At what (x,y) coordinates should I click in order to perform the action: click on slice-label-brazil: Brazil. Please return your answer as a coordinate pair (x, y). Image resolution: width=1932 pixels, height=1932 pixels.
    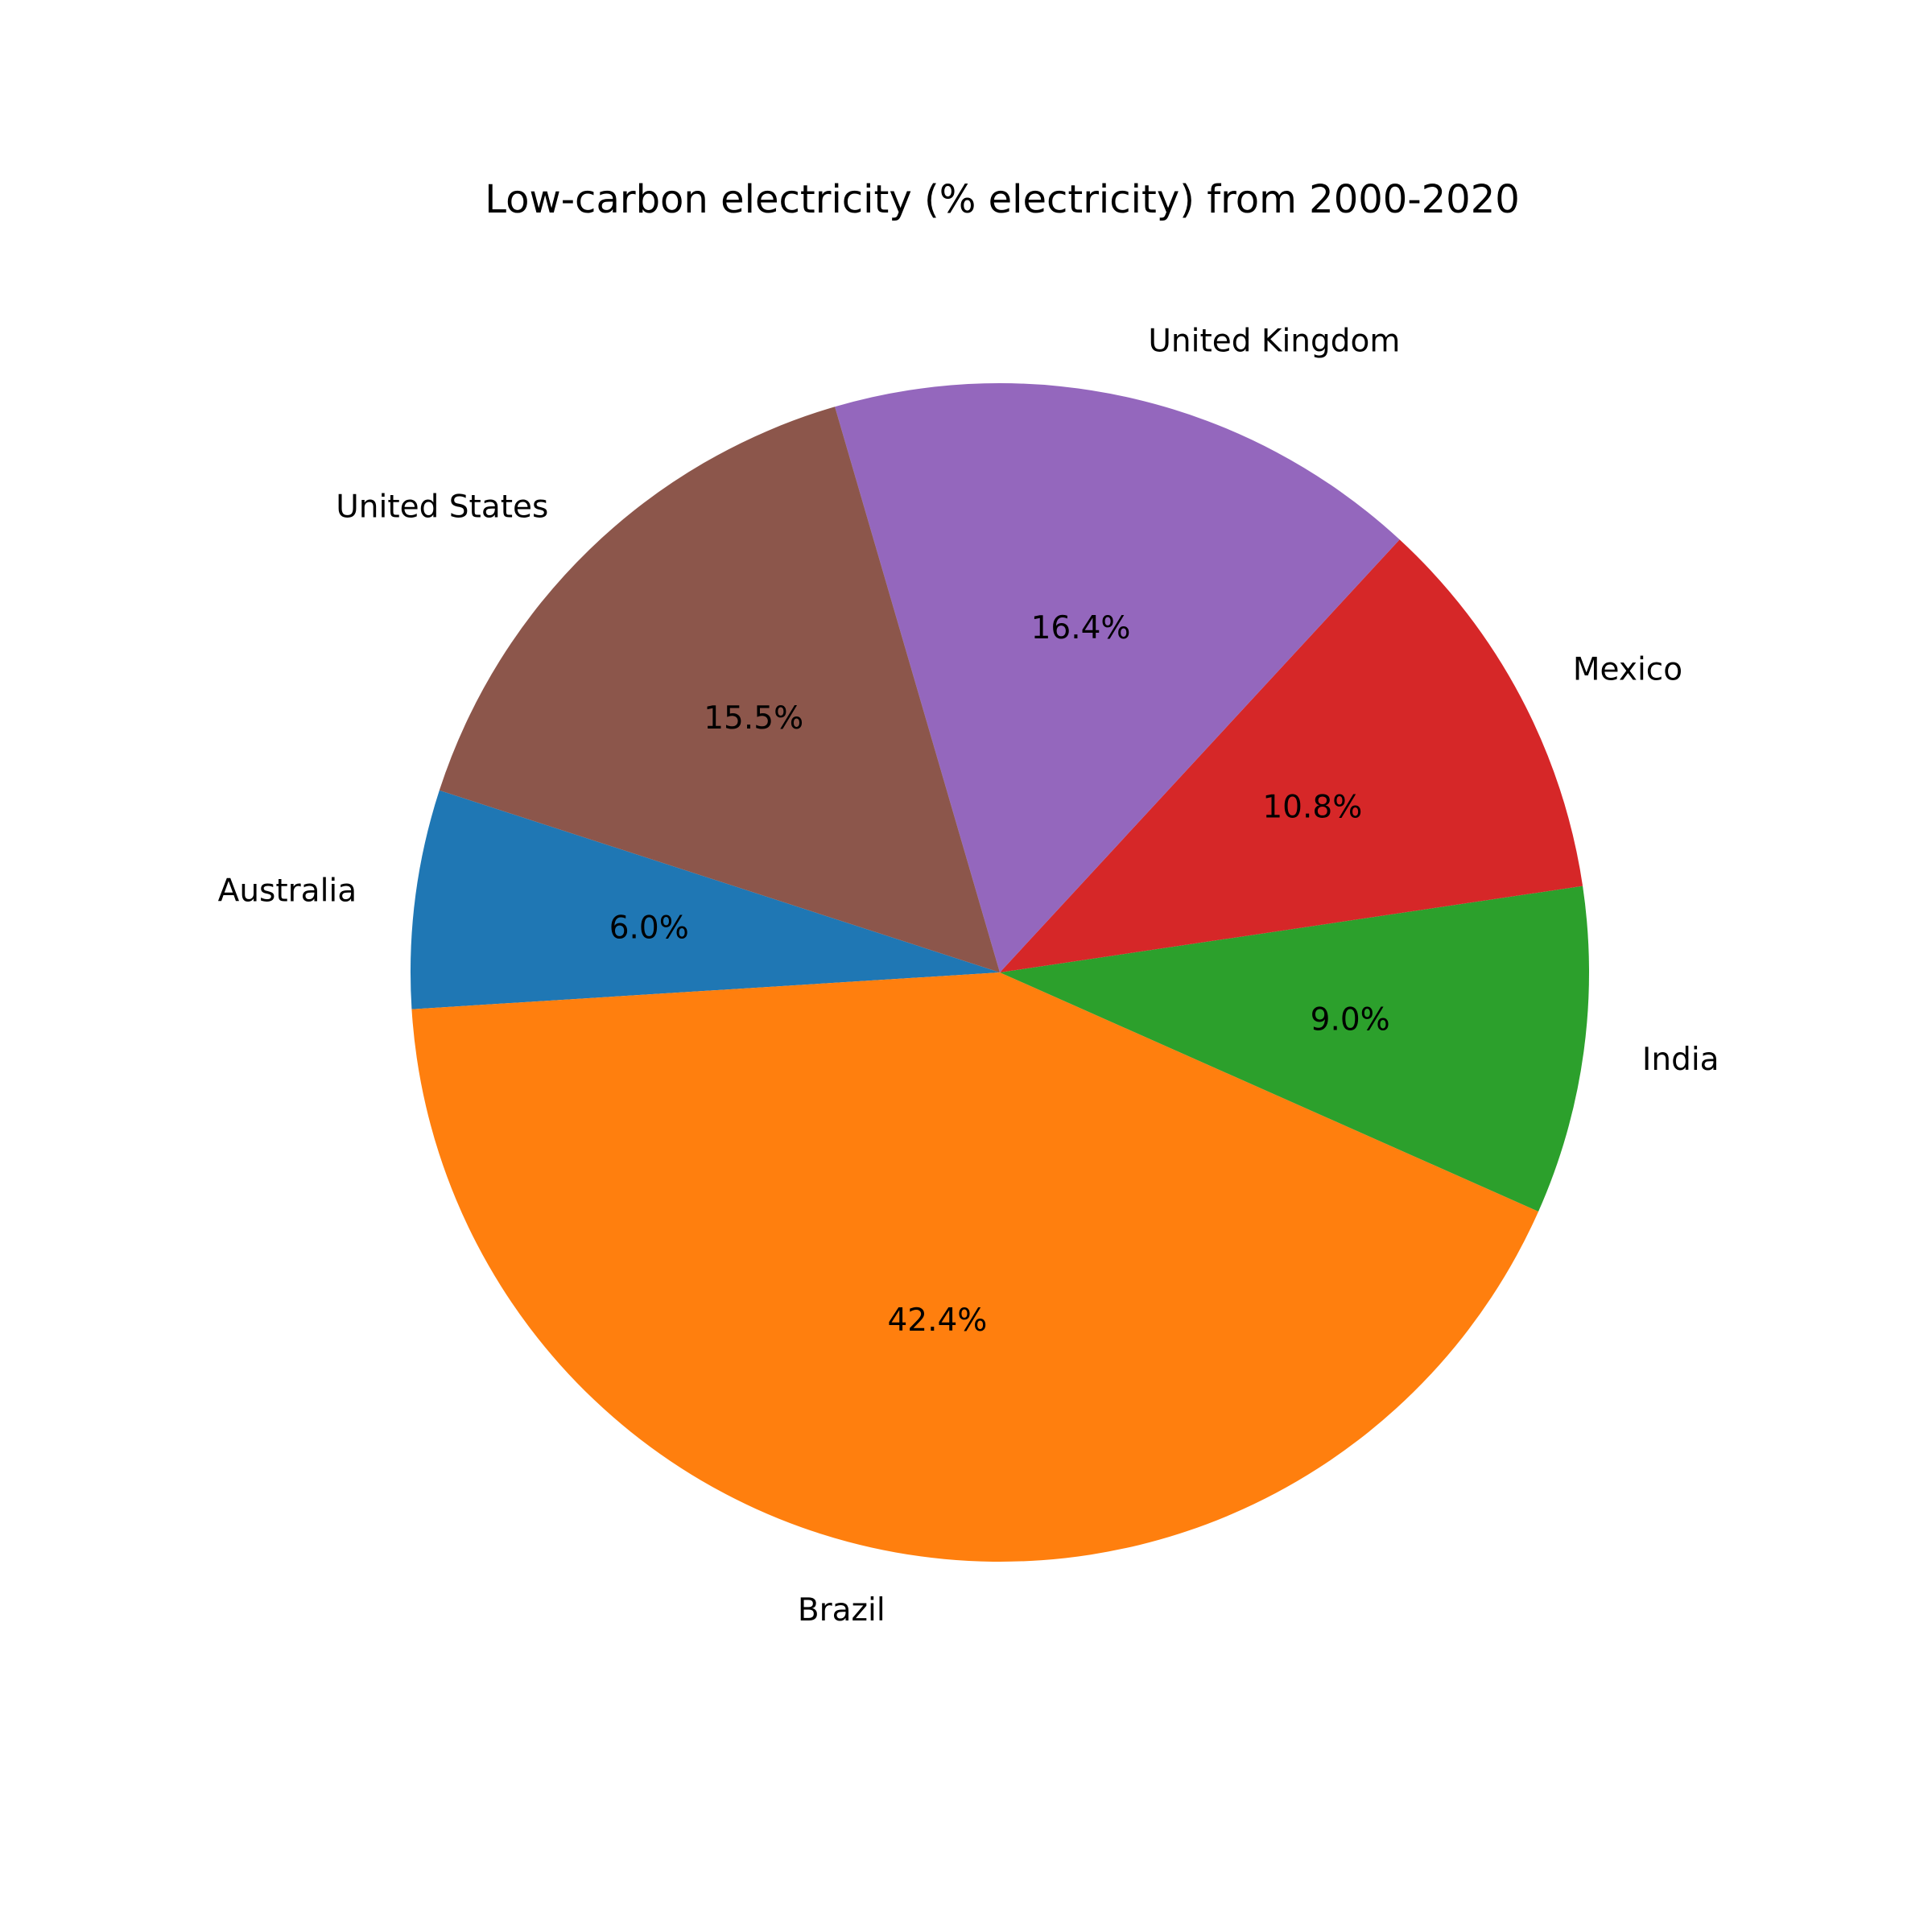
    Looking at the image, I should click on (842, 1610).